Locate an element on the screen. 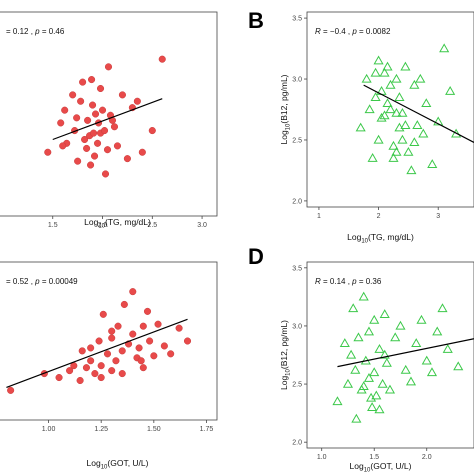 This screenshot has width=474, height=474. y-tick-label: 3.5 is located at coordinates (297, 19).